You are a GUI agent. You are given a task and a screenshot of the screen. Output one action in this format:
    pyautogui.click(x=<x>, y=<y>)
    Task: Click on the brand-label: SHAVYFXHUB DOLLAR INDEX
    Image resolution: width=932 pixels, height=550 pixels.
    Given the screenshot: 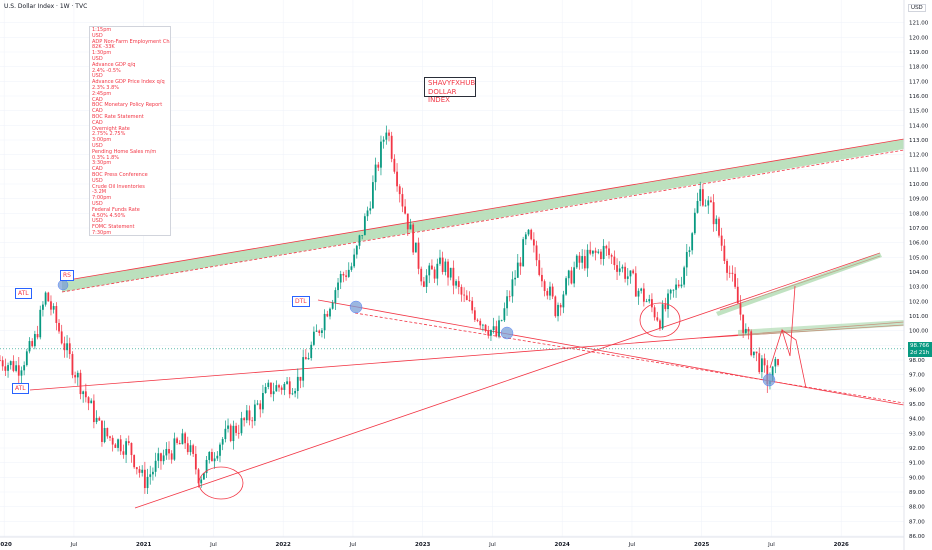 What is the action you would take?
    pyautogui.click(x=450, y=90)
    